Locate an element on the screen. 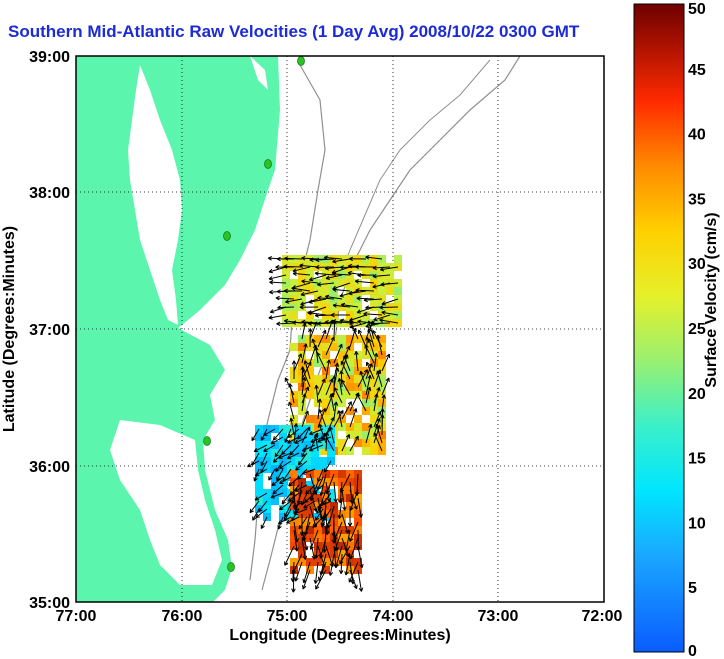  chesapeake-bay is located at coordinates (155, 195).